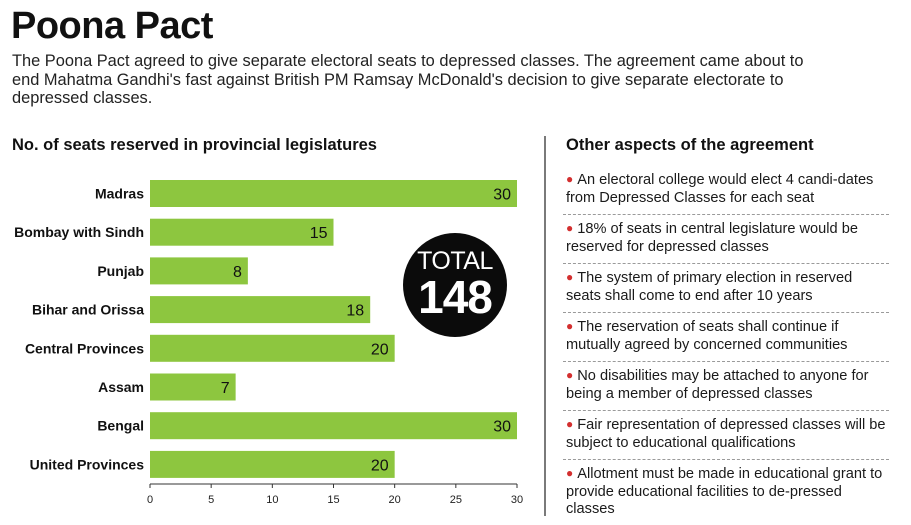 The image size is (911, 525). What do you see at coordinates (119, 194) in the screenshot?
I see `category-label: Madras` at bounding box center [119, 194].